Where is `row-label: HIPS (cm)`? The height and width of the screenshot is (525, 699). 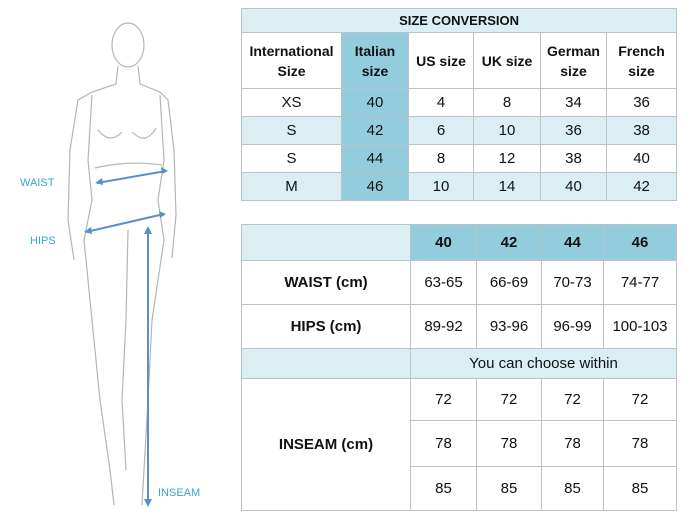
row-label: HIPS (cm) is located at coordinates (326, 326).